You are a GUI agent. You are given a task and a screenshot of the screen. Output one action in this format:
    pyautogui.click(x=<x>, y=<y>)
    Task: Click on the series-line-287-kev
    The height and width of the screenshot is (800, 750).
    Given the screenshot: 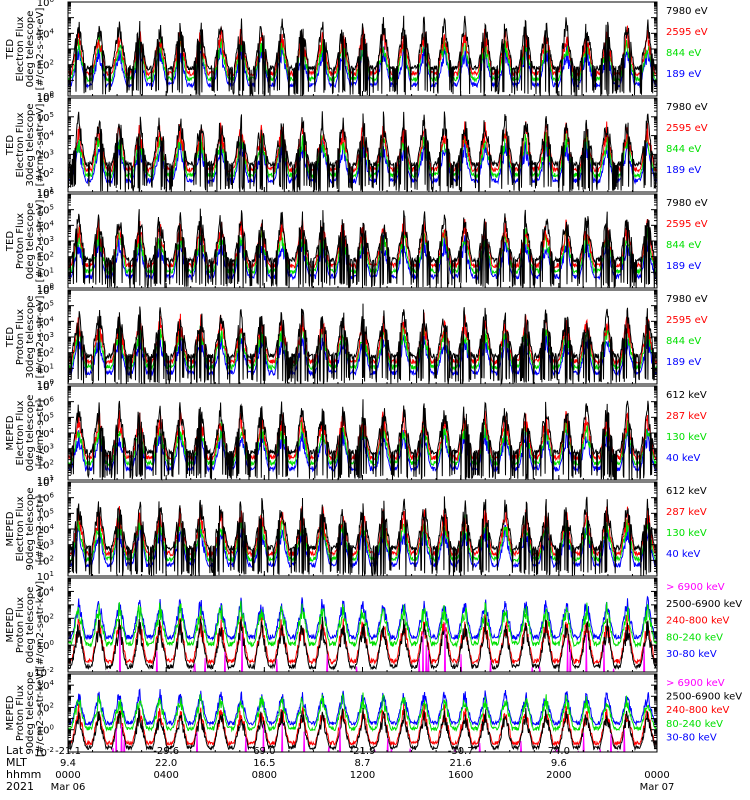 What is the action you would take?
    pyautogui.click(x=362, y=435)
    